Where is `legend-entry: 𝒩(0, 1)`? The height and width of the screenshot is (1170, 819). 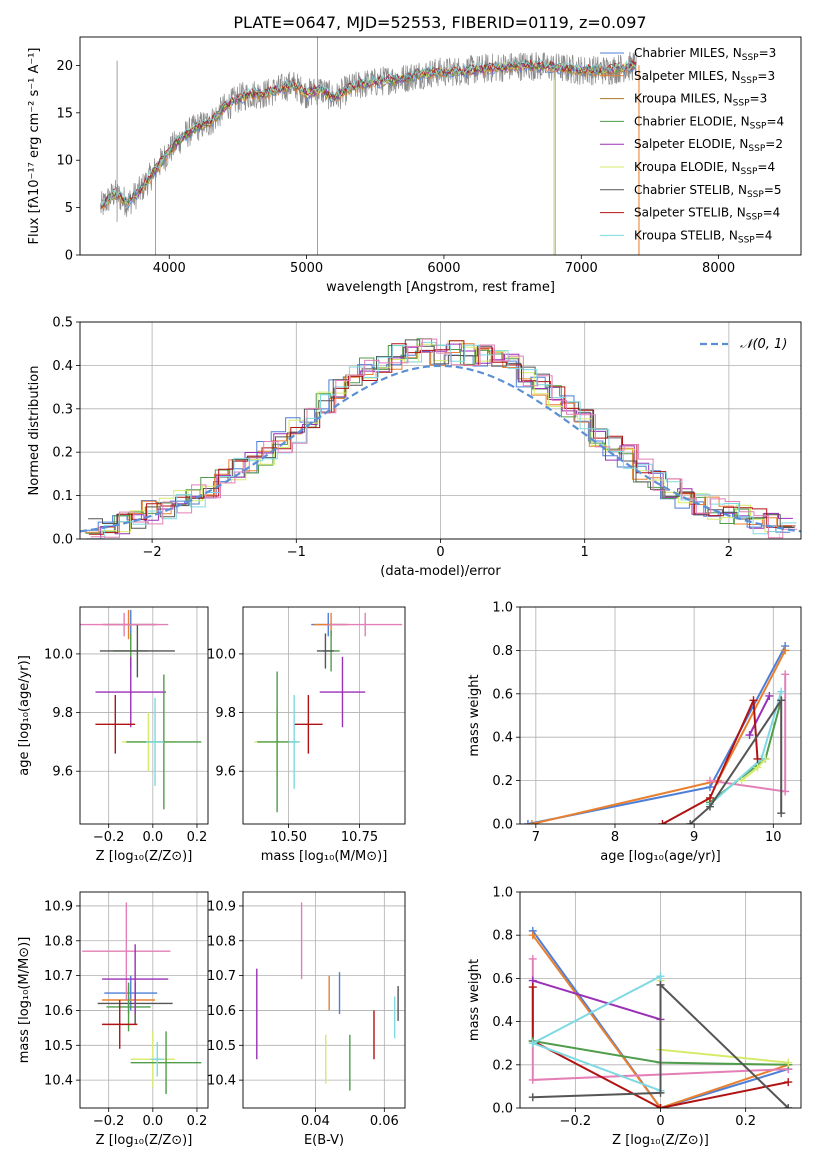
legend-entry: 𝒩(0, 1) is located at coordinates (763, 344).